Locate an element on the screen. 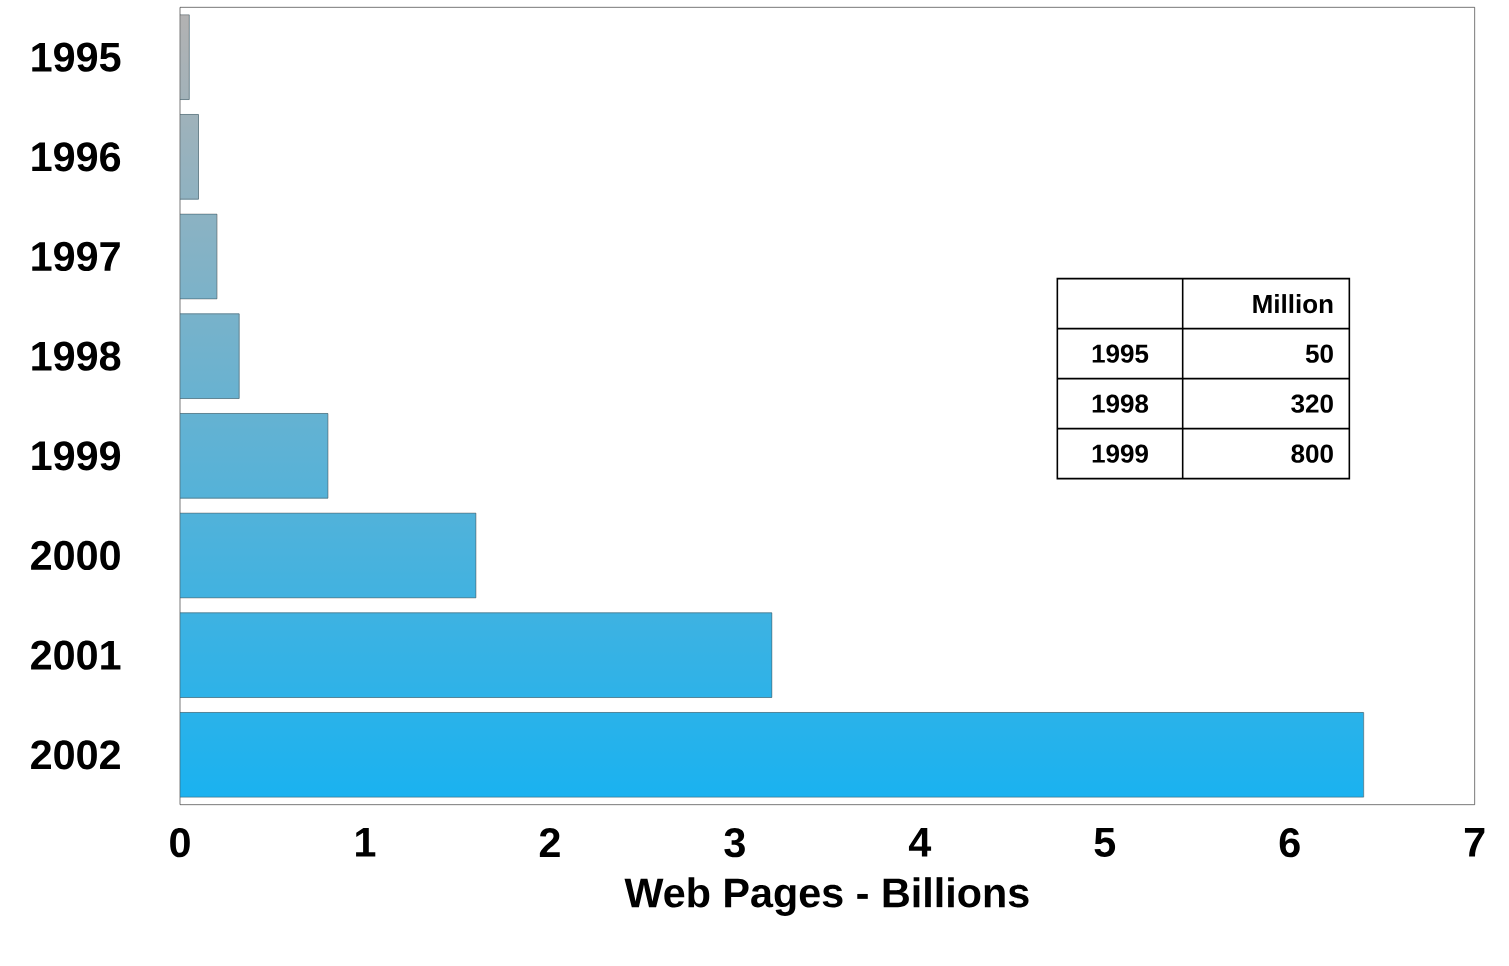 The width and height of the screenshot is (1509, 966). x-tick-label: 4 is located at coordinates (920, 842).